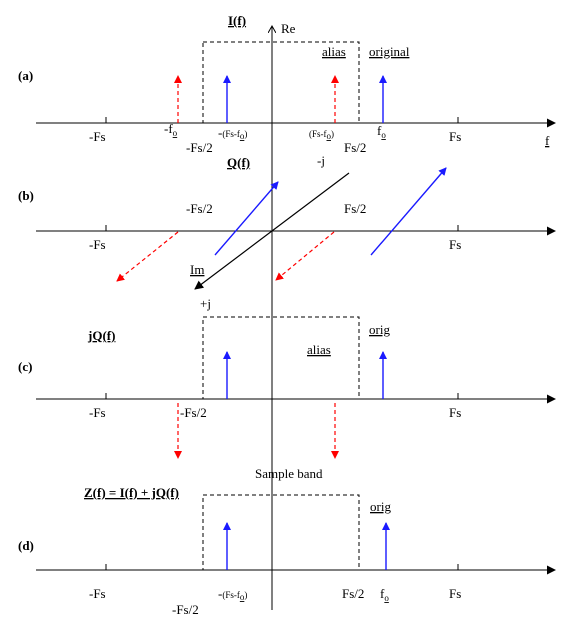  I want to click on f-axis-label: f, so click(547, 140).